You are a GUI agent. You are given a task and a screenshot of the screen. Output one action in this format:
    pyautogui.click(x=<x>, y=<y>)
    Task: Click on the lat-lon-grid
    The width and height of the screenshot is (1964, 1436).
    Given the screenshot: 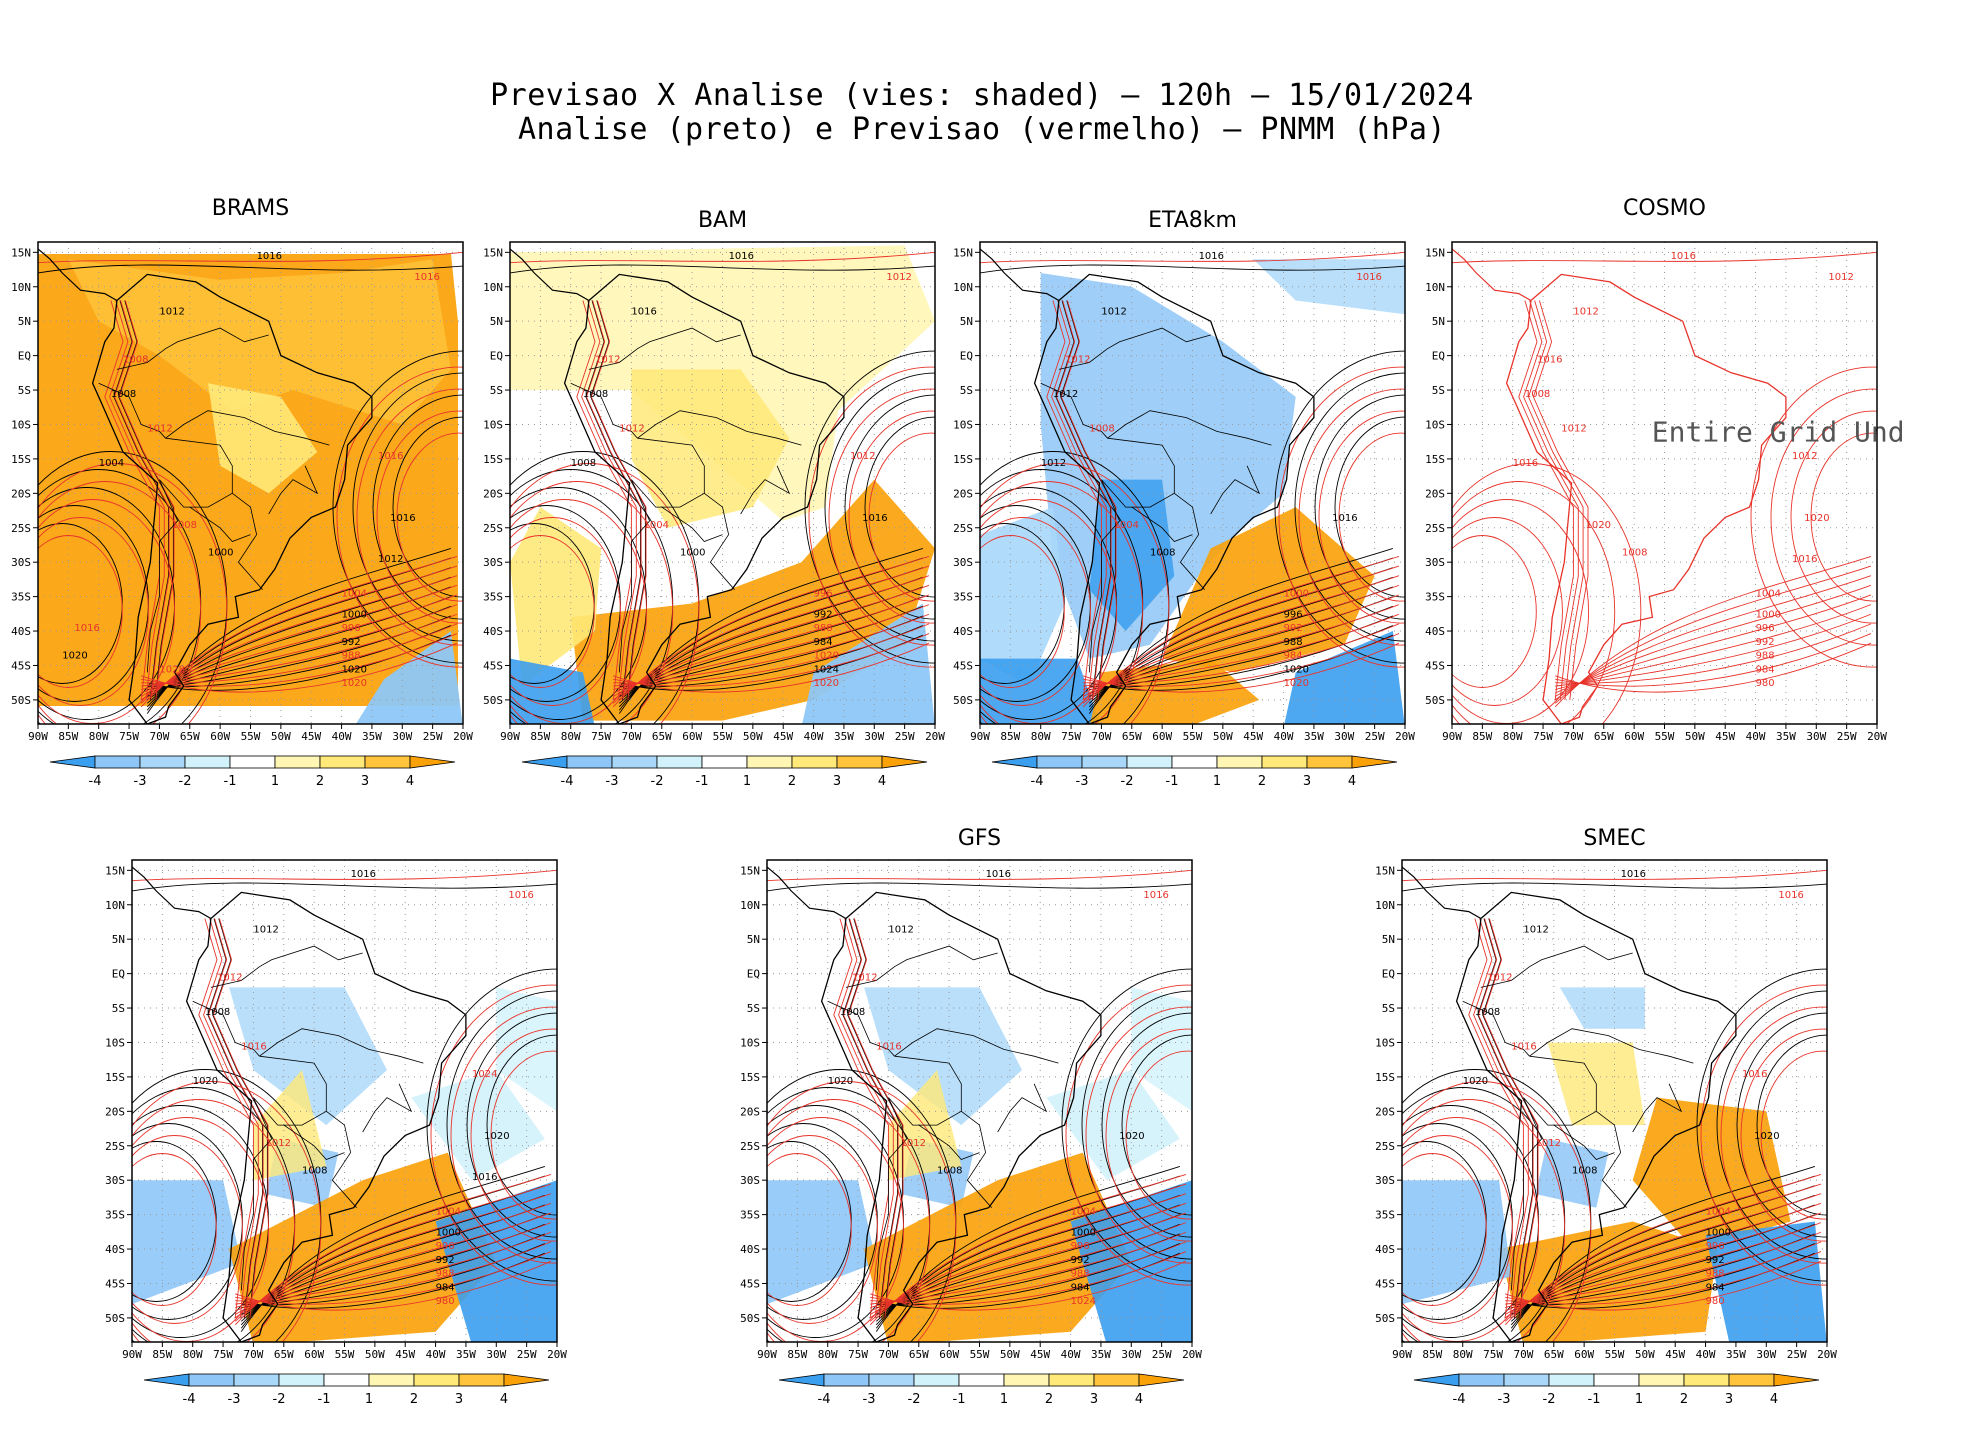 What is the action you would take?
    pyautogui.click(x=1614, y=1101)
    